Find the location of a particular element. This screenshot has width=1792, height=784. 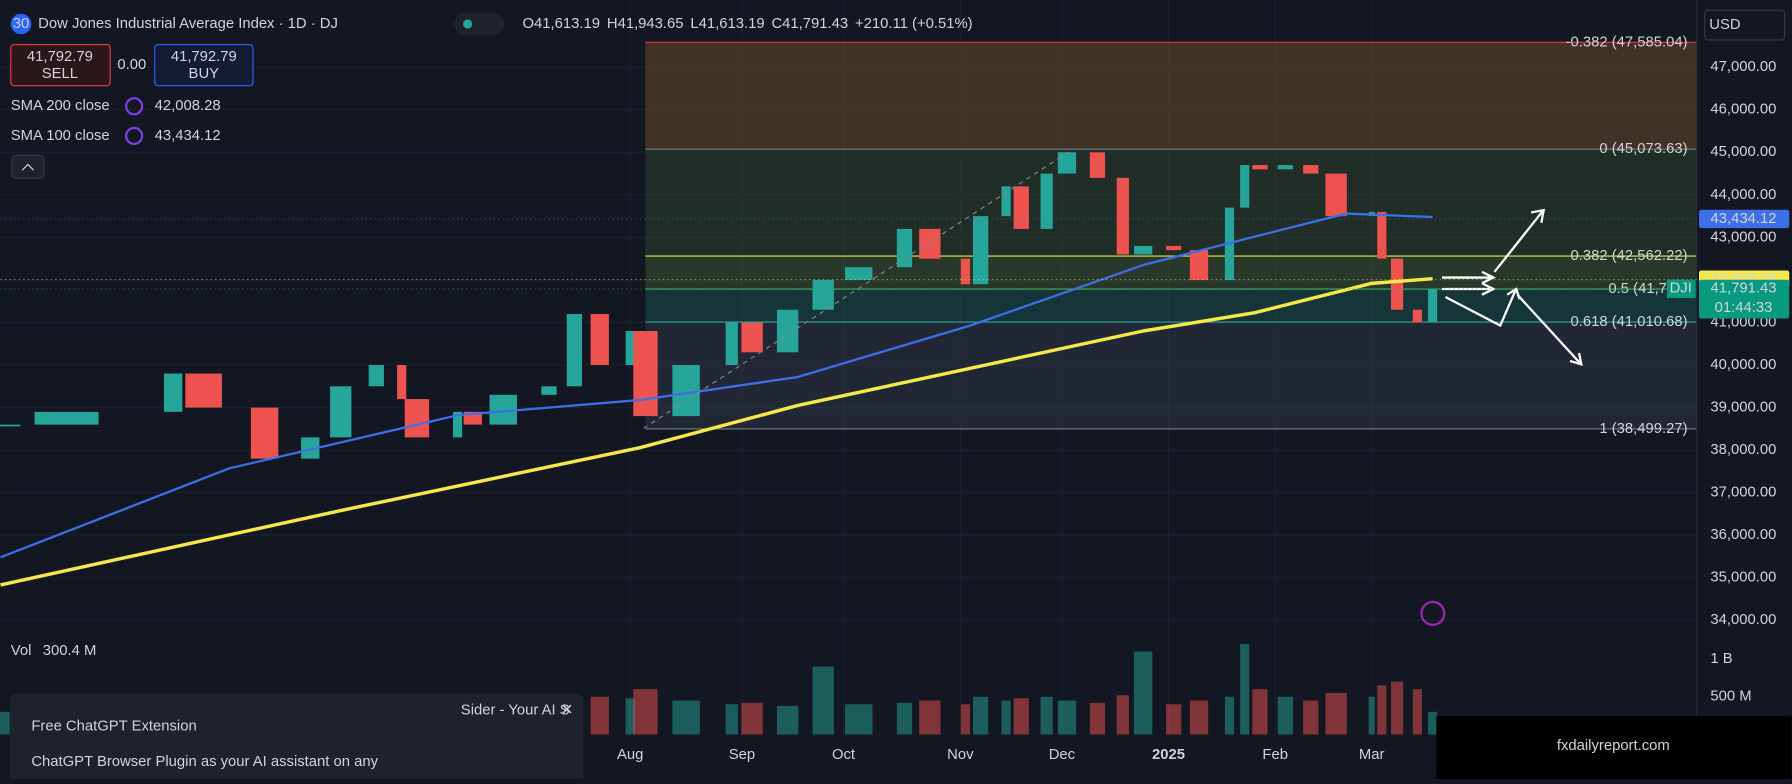

ohlc-item: L is located at coordinates (694, 24).